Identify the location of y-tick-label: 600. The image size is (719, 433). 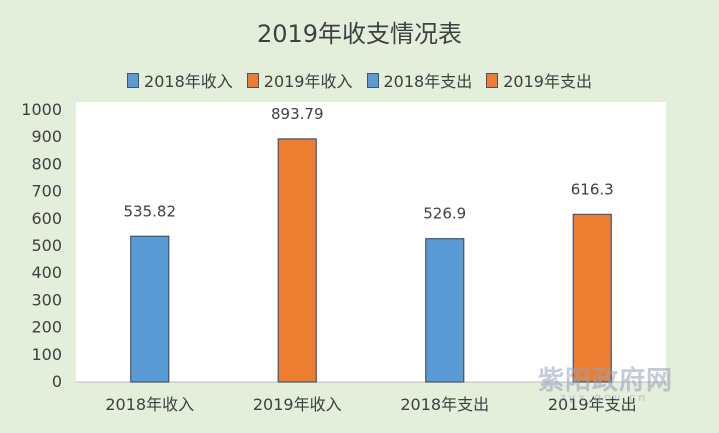
(46, 218).